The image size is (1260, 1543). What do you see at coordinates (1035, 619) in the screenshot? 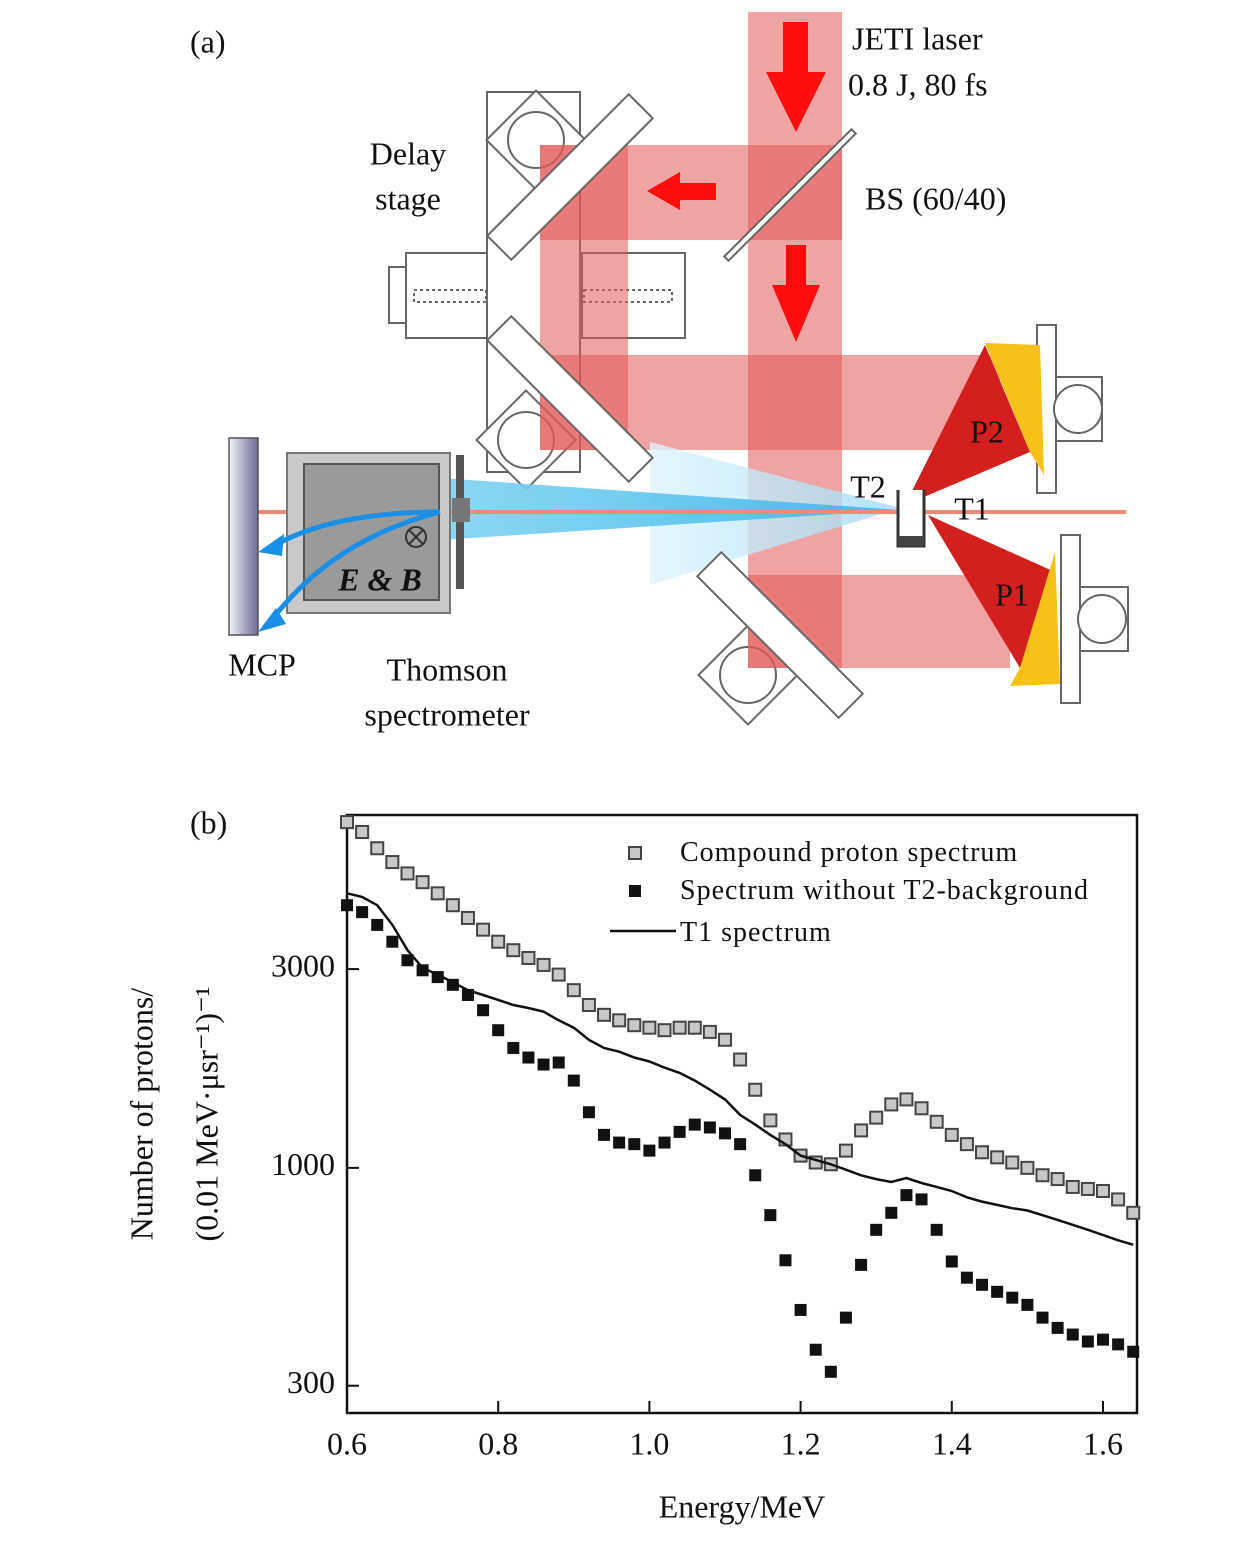
I see `p1-mirror` at bounding box center [1035, 619].